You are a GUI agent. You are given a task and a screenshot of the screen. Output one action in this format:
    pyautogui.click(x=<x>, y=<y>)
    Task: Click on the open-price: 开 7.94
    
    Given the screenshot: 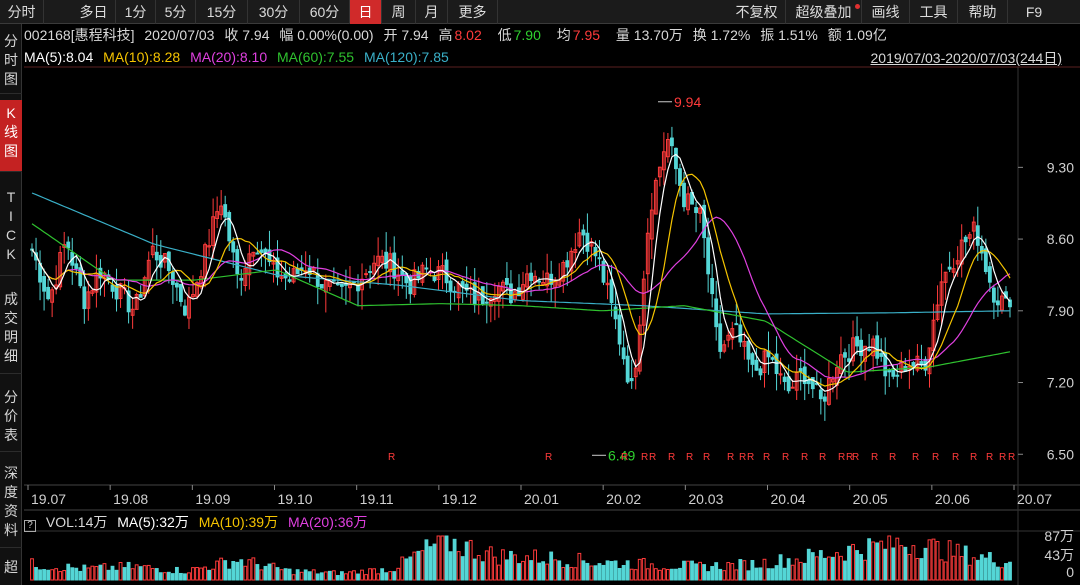 What is the action you would take?
    pyautogui.click(x=406, y=35)
    